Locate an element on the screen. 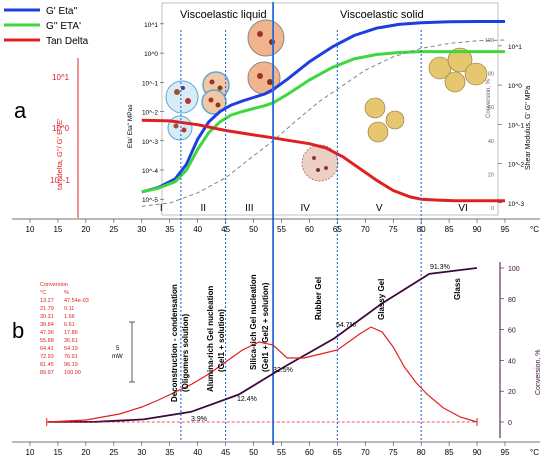  stage-label: VI is located at coordinates (462, 208).